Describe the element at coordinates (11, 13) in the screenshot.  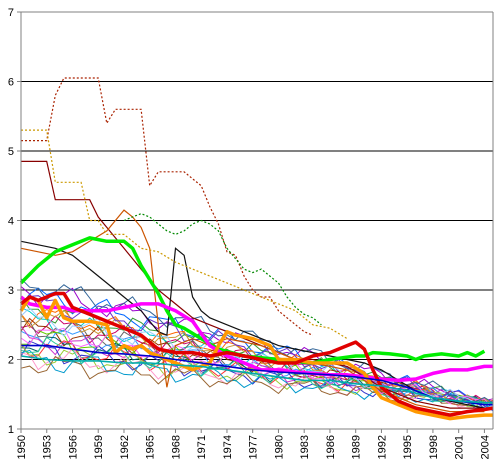
I see `y-tick-label: 7` at that location.